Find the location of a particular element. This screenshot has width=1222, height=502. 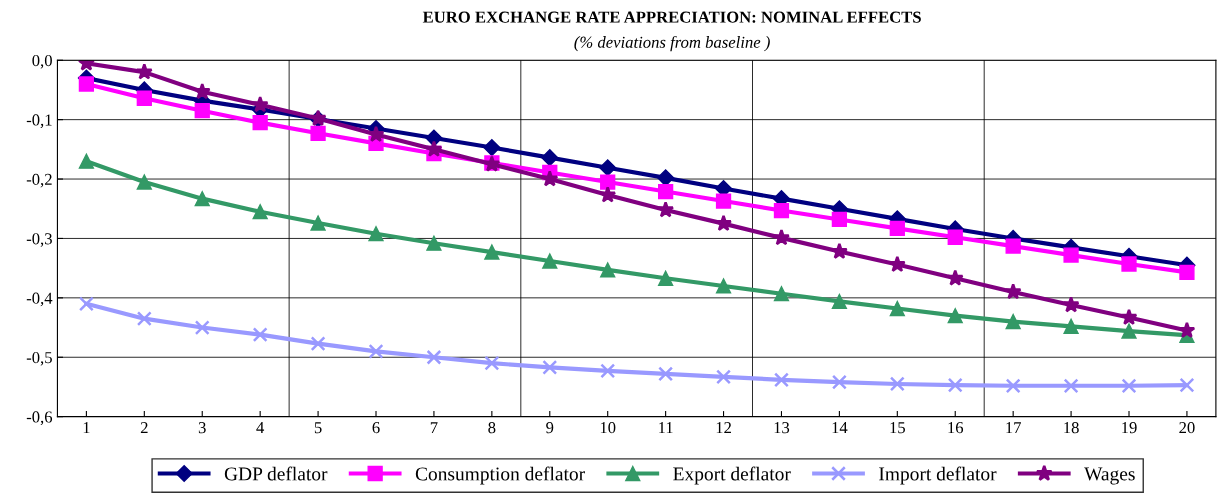

x-tick-label: 13 is located at coordinates (782, 428).